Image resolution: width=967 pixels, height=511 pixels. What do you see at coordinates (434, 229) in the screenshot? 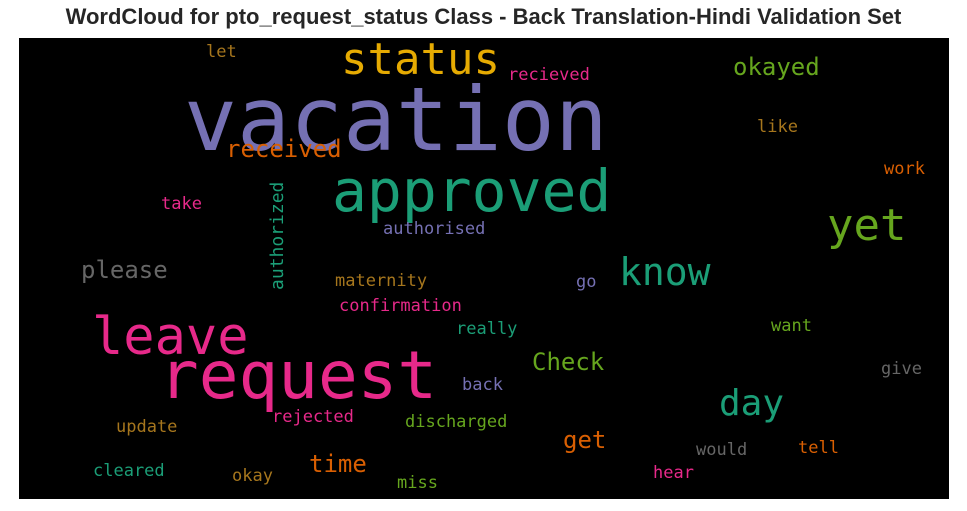
I see `word-authorised: authorised` at bounding box center [434, 229].